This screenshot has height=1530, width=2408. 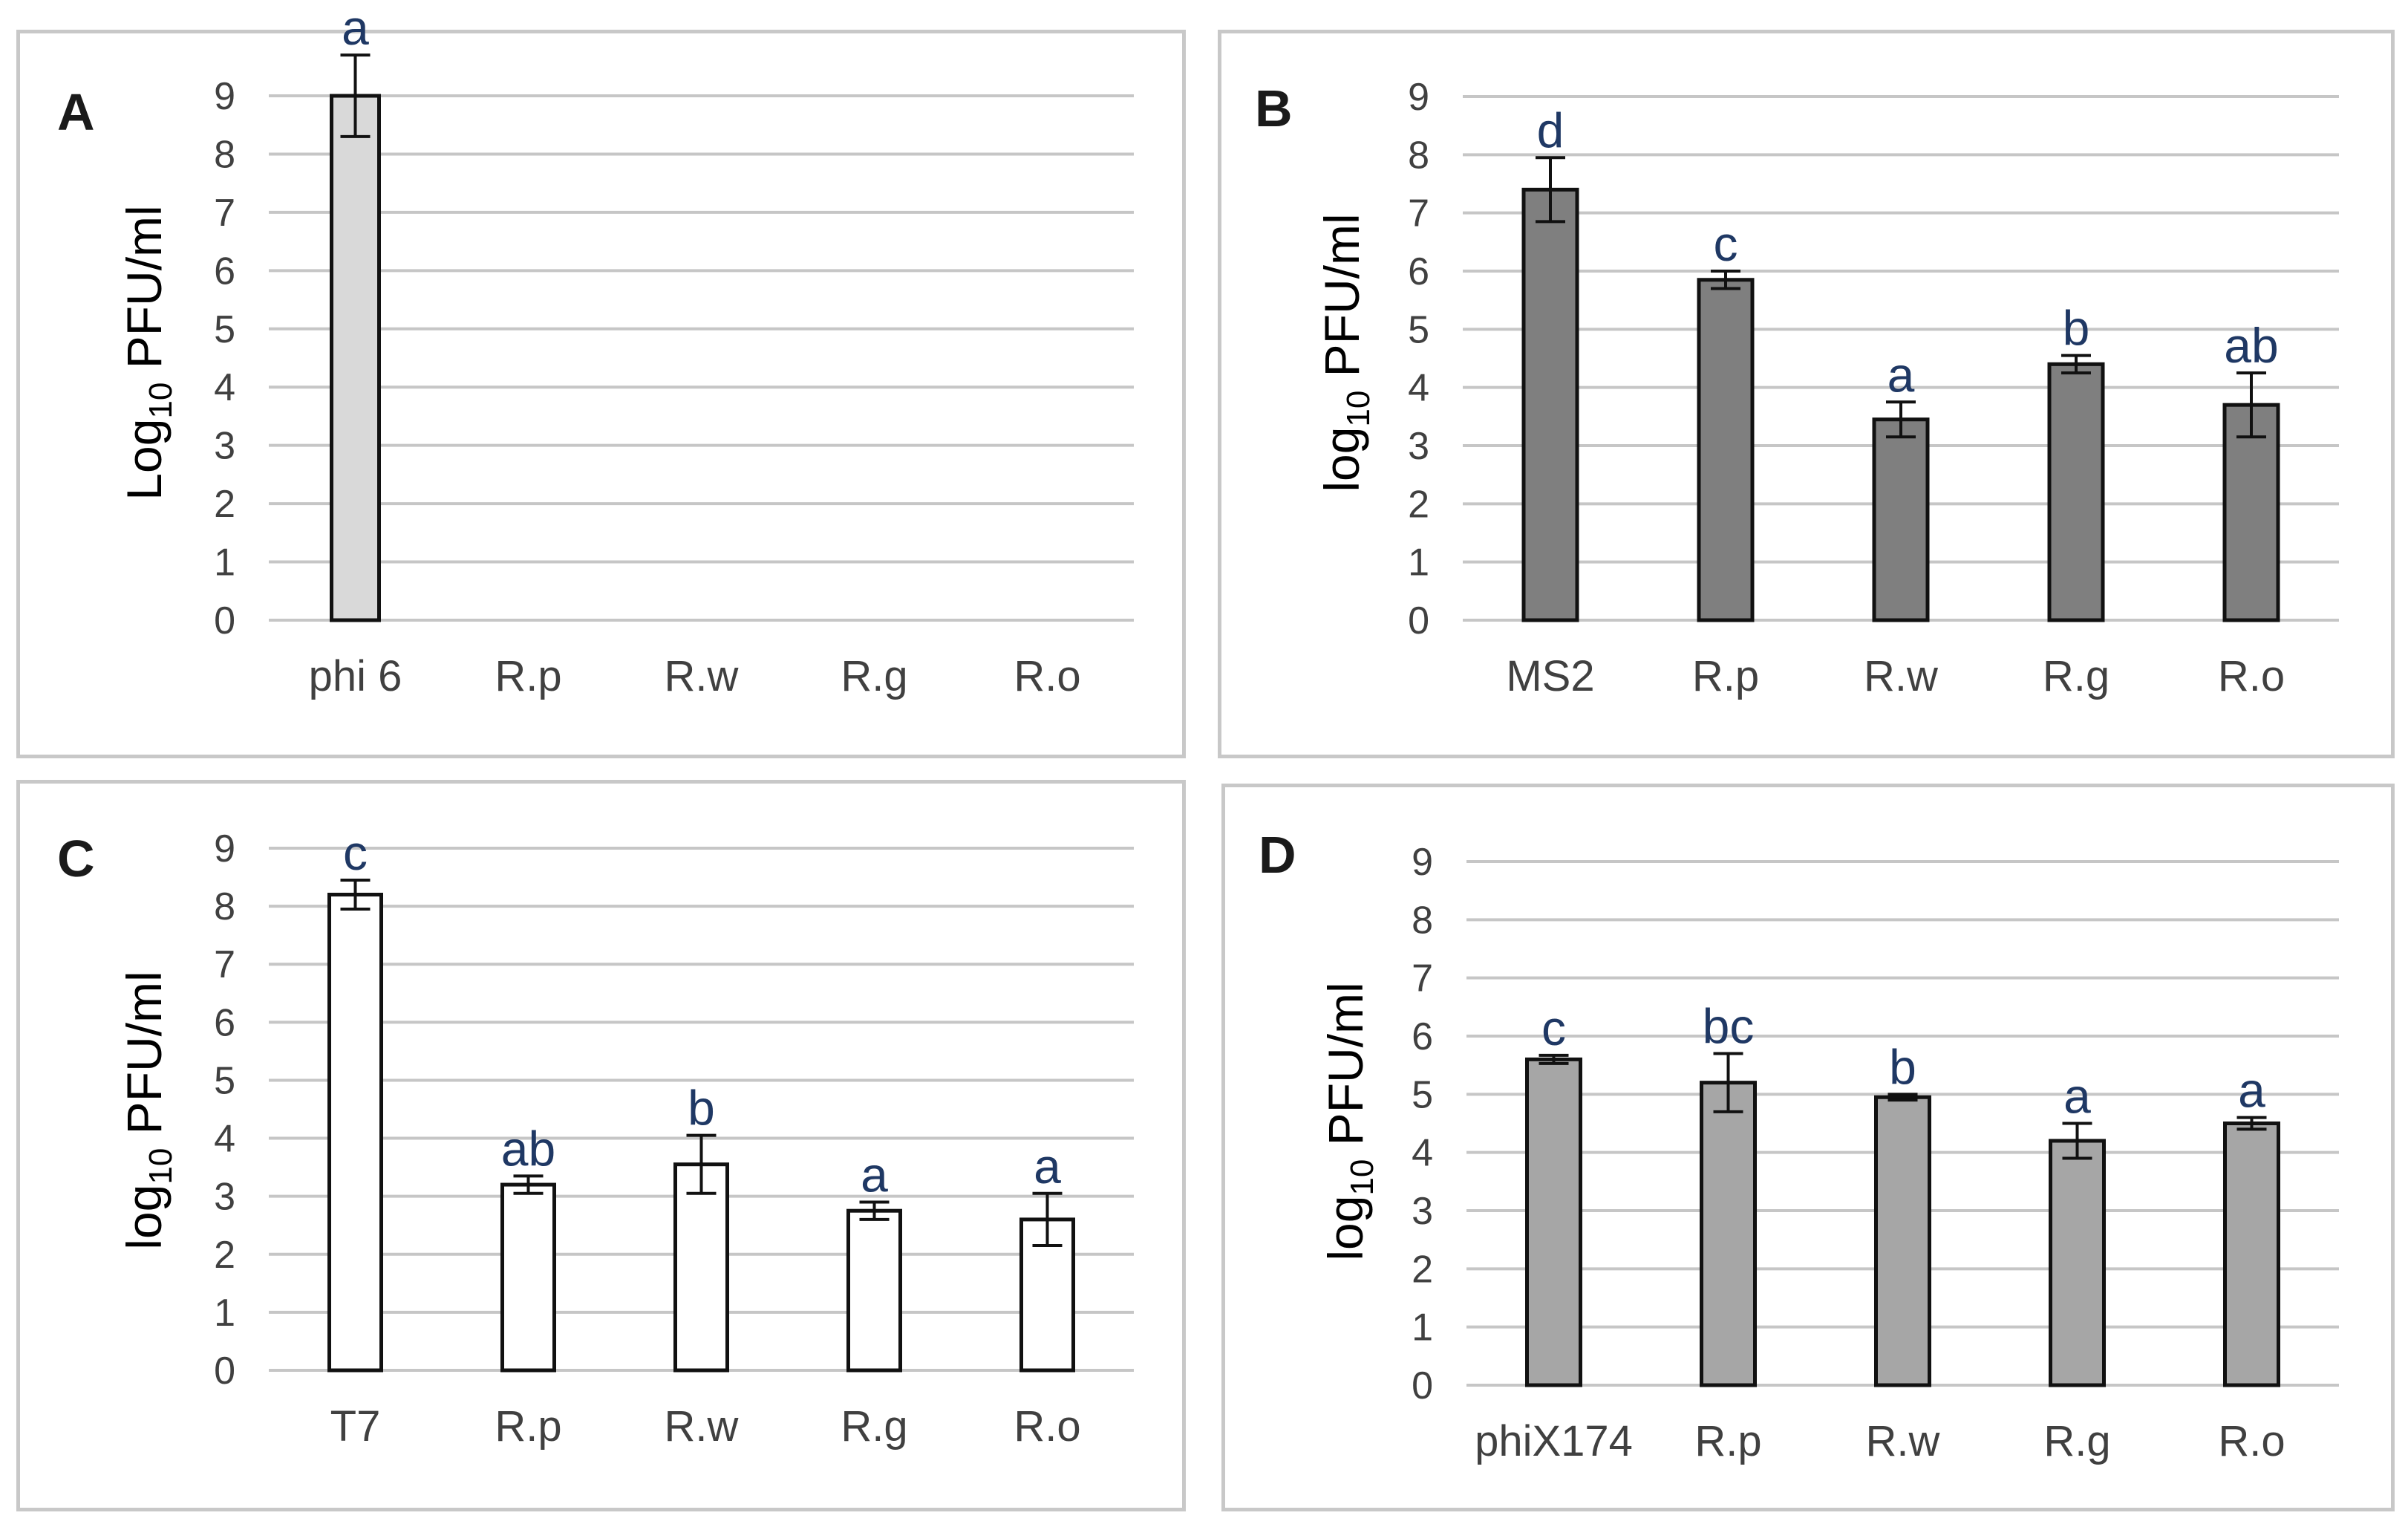 I want to click on significance-label: d, so click(x=1550, y=130).